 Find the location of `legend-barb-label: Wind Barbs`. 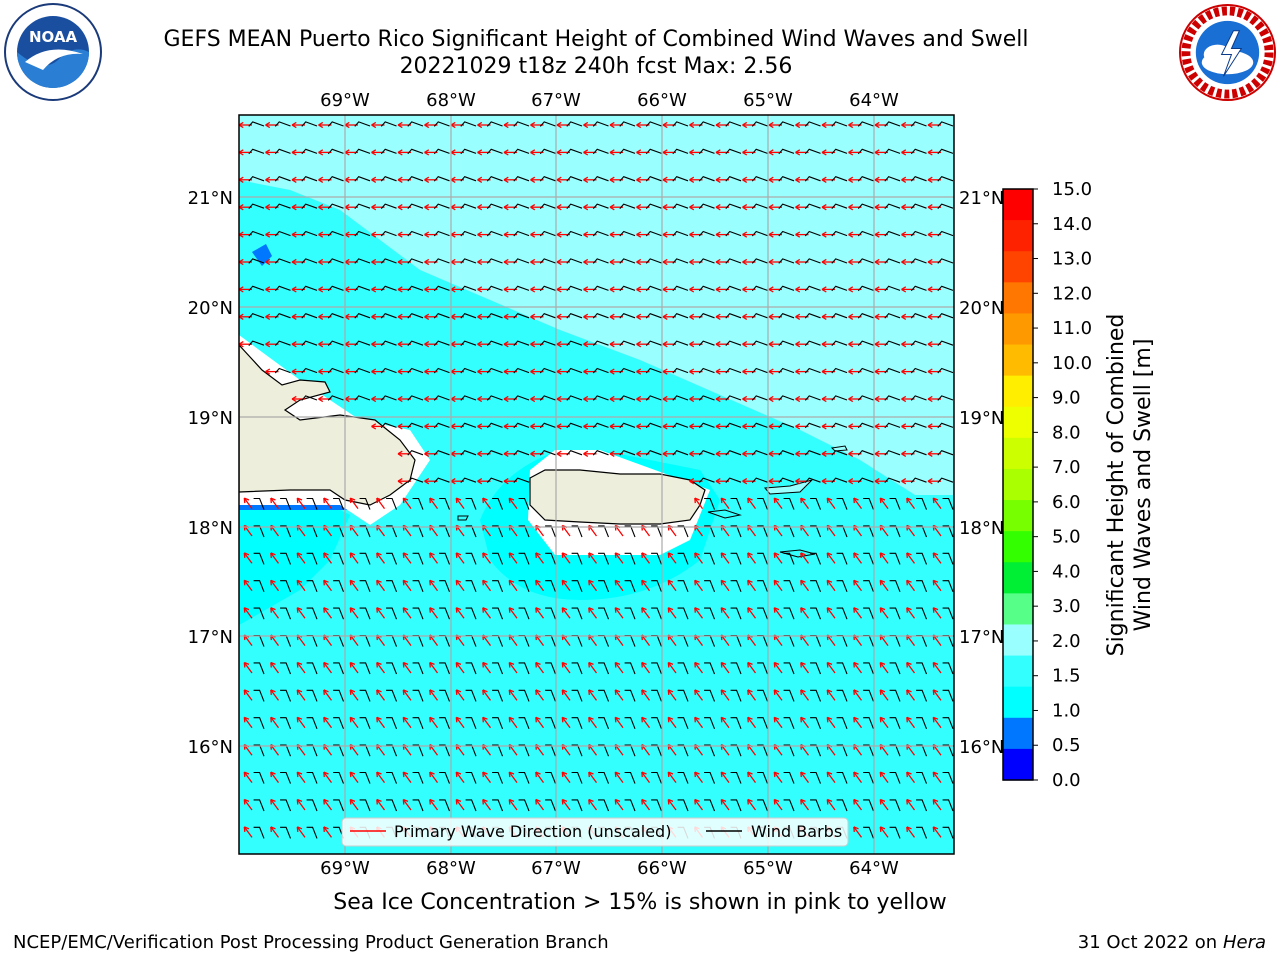

legend-barb-label: Wind Barbs is located at coordinates (796, 831).